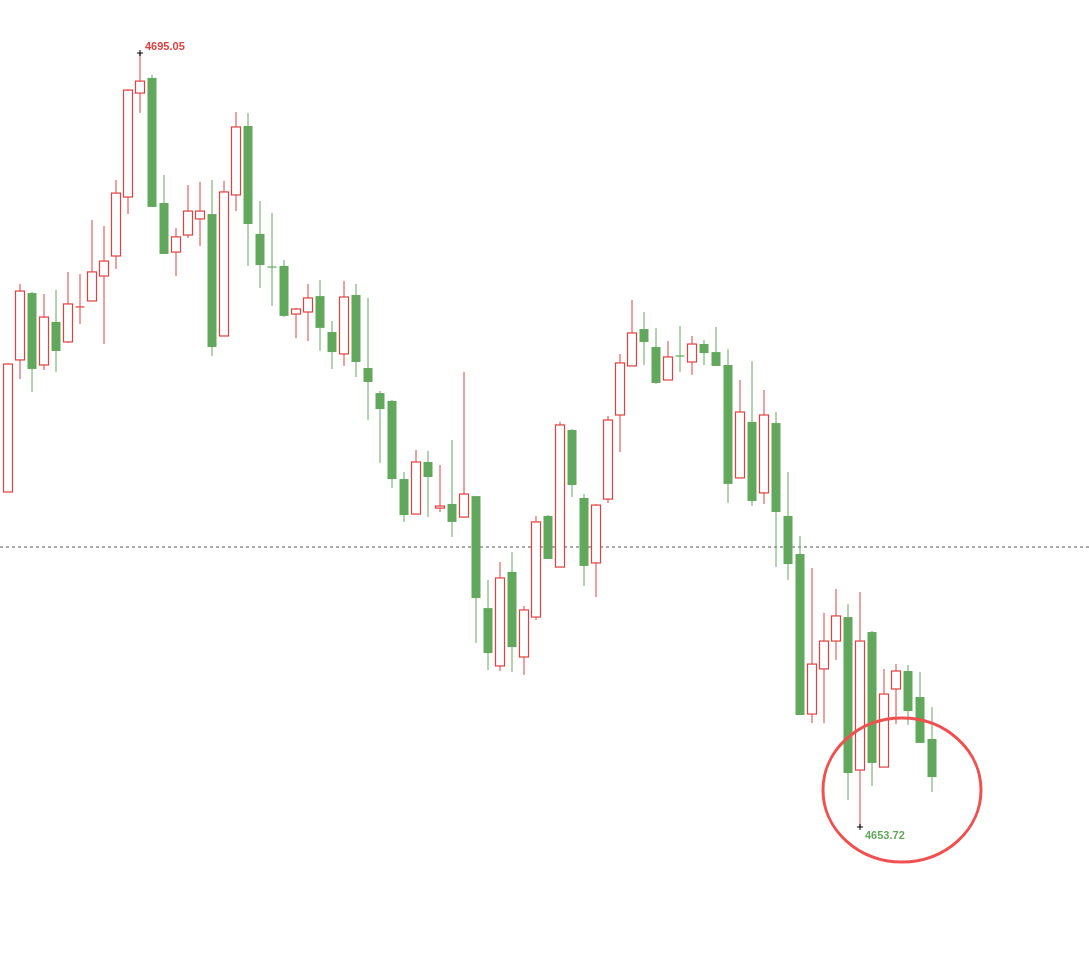 This screenshot has width=1089, height=971. Describe the element at coordinates (165, 46) in the screenshot. I see `text: 4695.05` at that location.